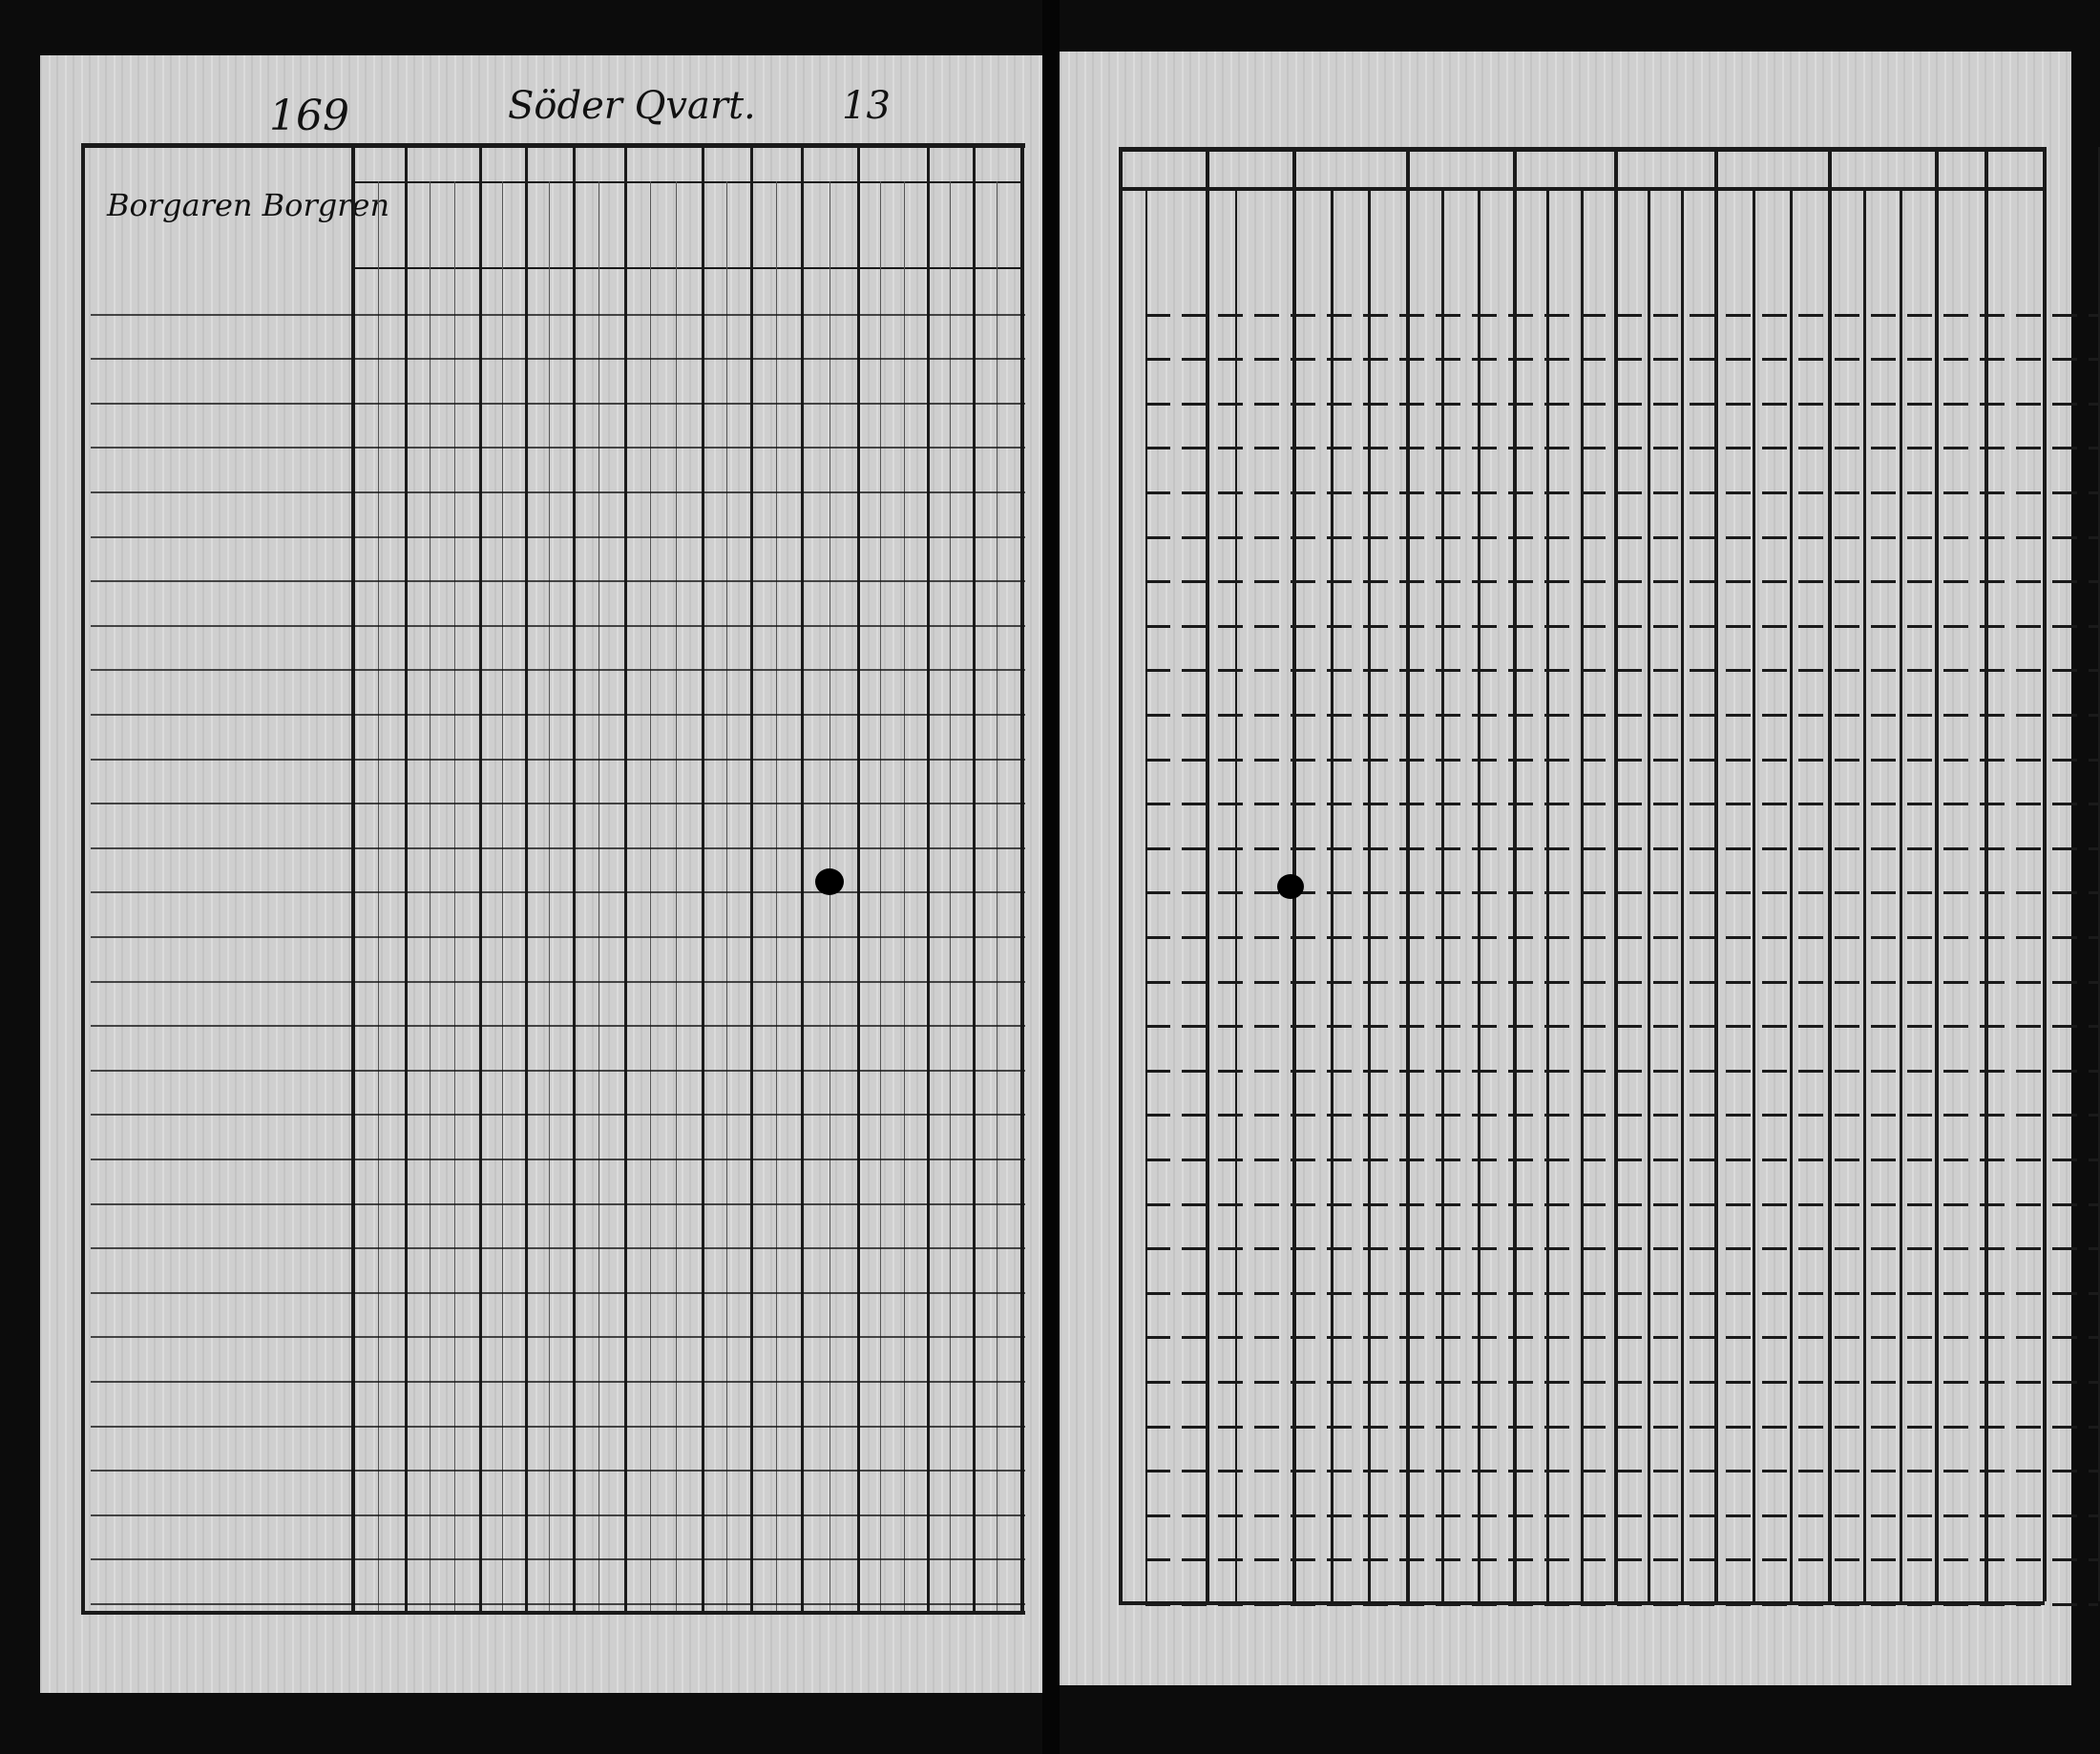 The width and height of the screenshot is (2100, 1754). What do you see at coordinates (632, 106) in the screenshot?
I see `district-title: Söder Qvart.` at bounding box center [632, 106].